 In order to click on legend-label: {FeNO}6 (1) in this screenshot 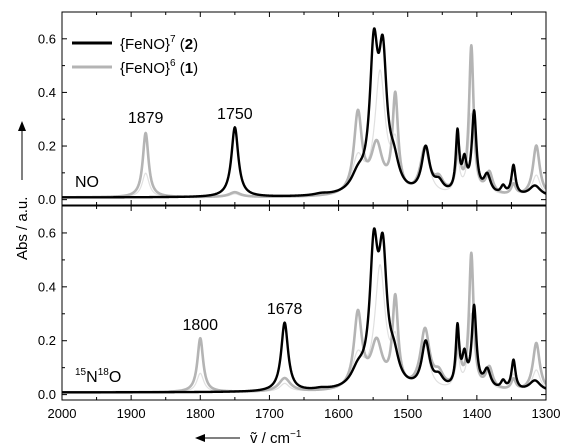, I will do `click(159, 67)`.